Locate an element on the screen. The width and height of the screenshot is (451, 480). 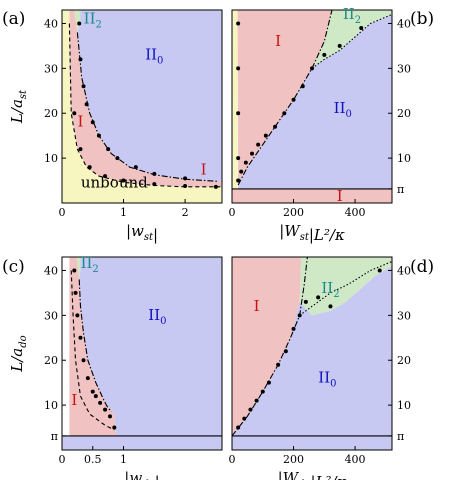
x-axis-title: |wdo| is located at coordinates (141, 474).